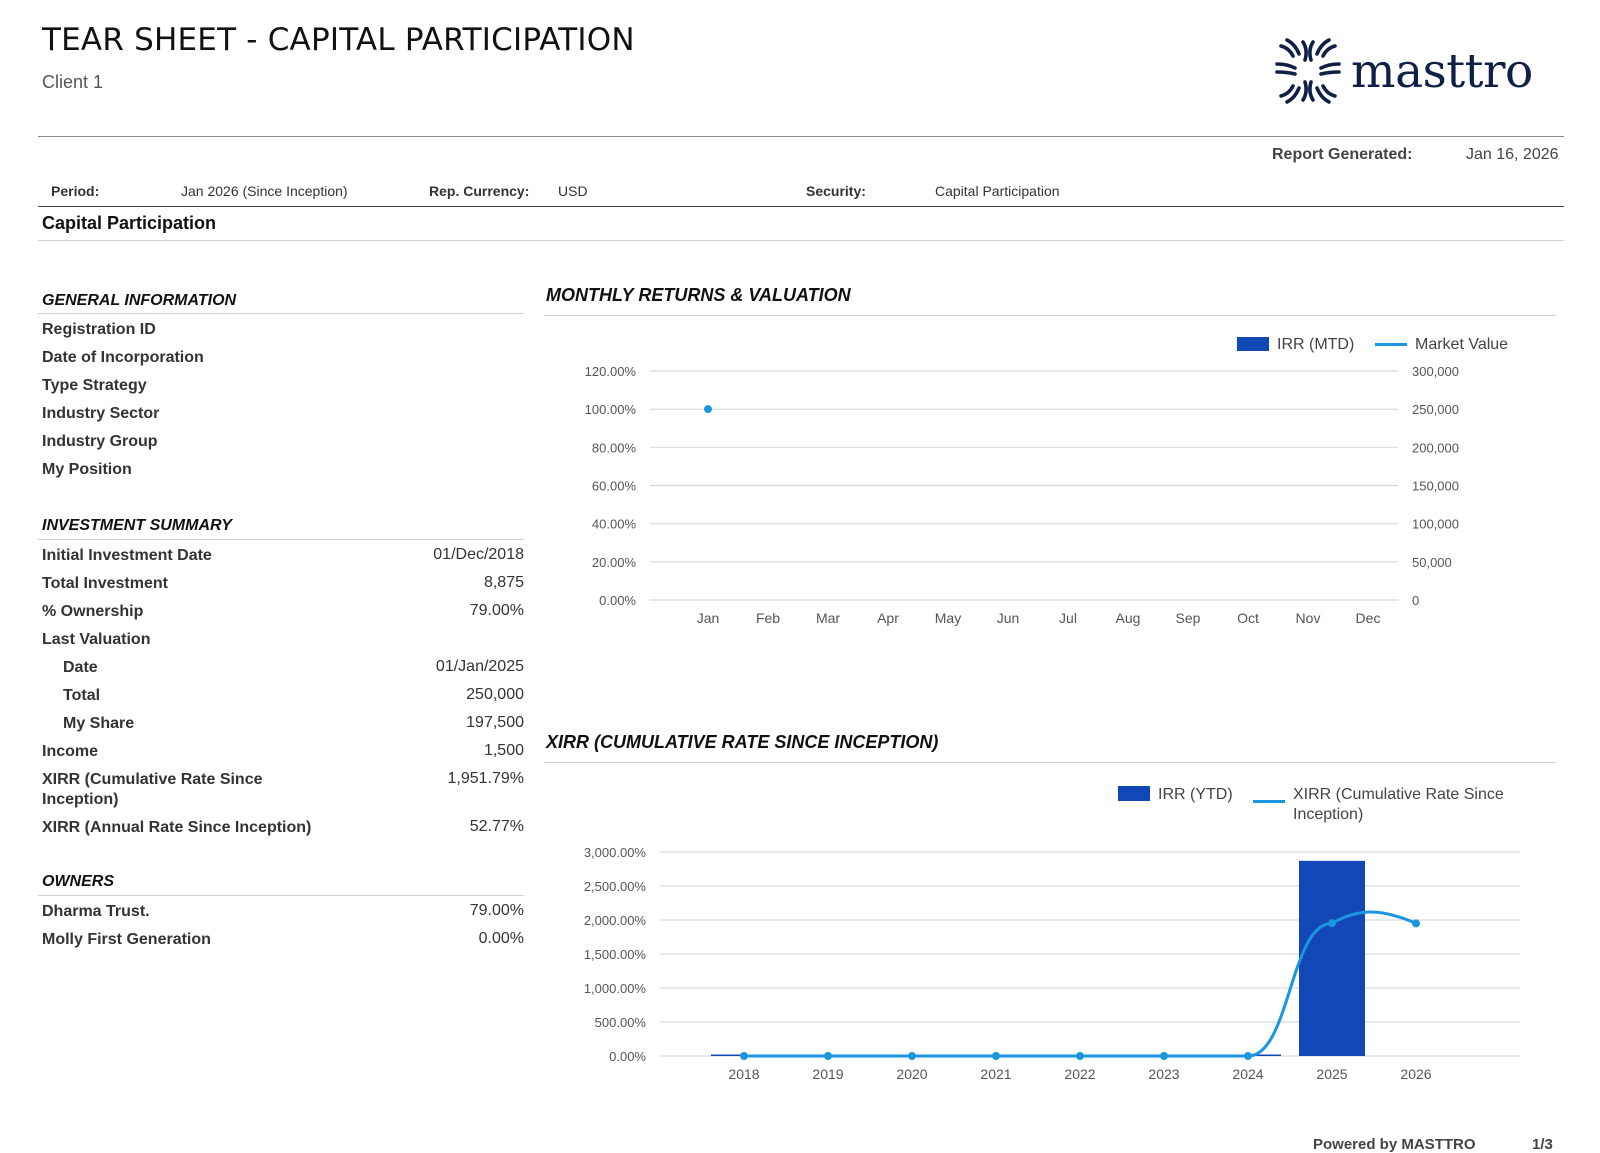  What do you see at coordinates (1050, 315) in the screenshot?
I see `monthly-chart-divider` at bounding box center [1050, 315].